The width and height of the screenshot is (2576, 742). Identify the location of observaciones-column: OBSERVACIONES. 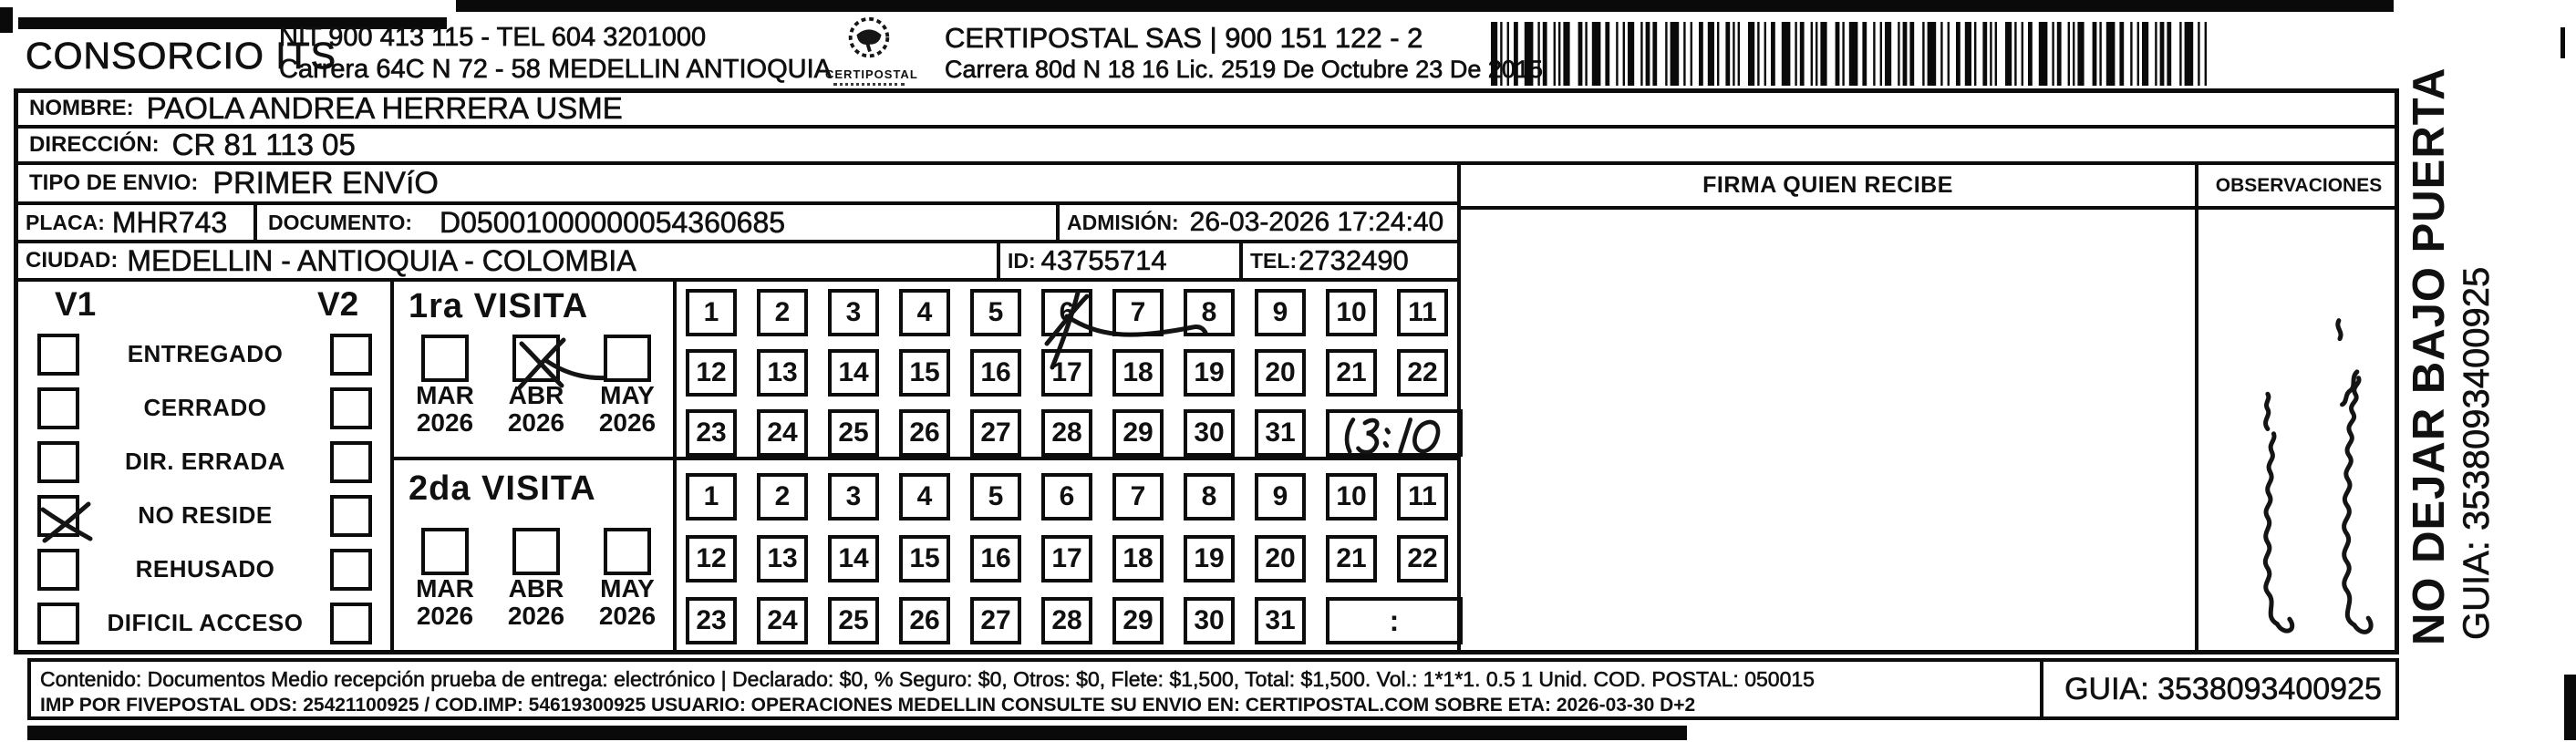
(2297, 408).